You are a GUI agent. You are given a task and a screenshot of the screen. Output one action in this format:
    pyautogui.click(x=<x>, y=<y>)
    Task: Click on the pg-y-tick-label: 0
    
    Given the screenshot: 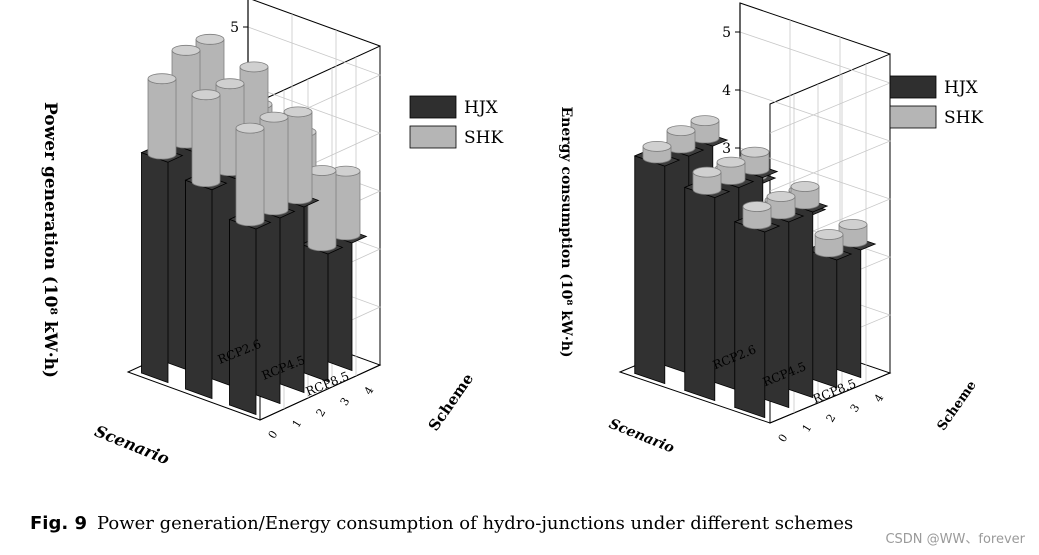 What is the action you would take?
    pyautogui.click(x=273, y=434)
    